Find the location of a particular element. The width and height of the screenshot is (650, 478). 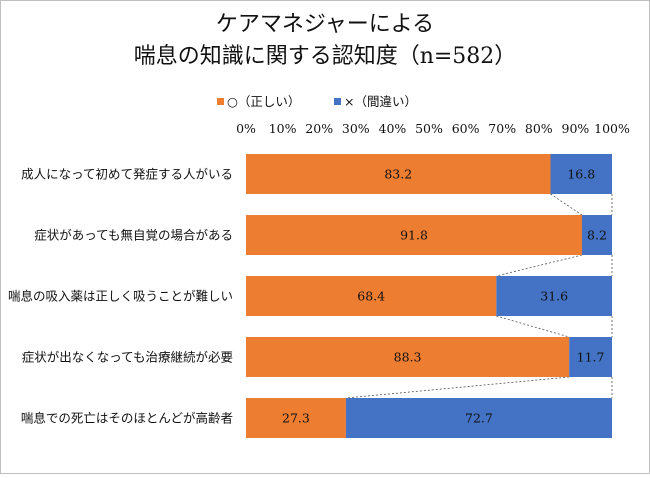

data-label: 31.6 is located at coordinates (554, 296).